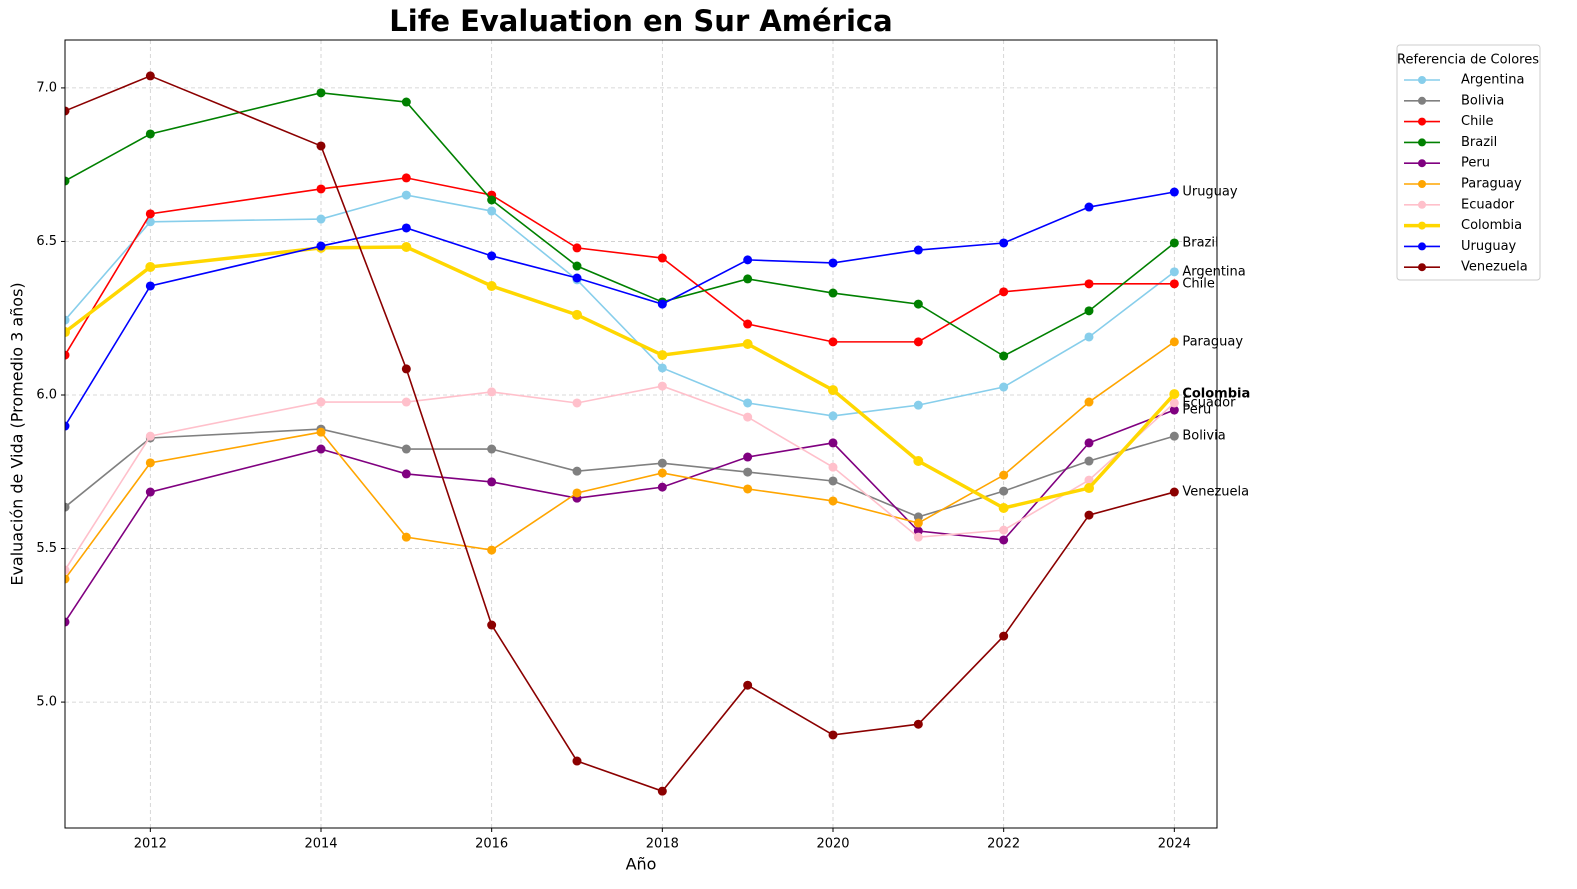 This screenshot has width=1577, height=889. What do you see at coordinates (1468, 60) in the screenshot?
I see `legend-title: Referencia de Colores` at bounding box center [1468, 60].